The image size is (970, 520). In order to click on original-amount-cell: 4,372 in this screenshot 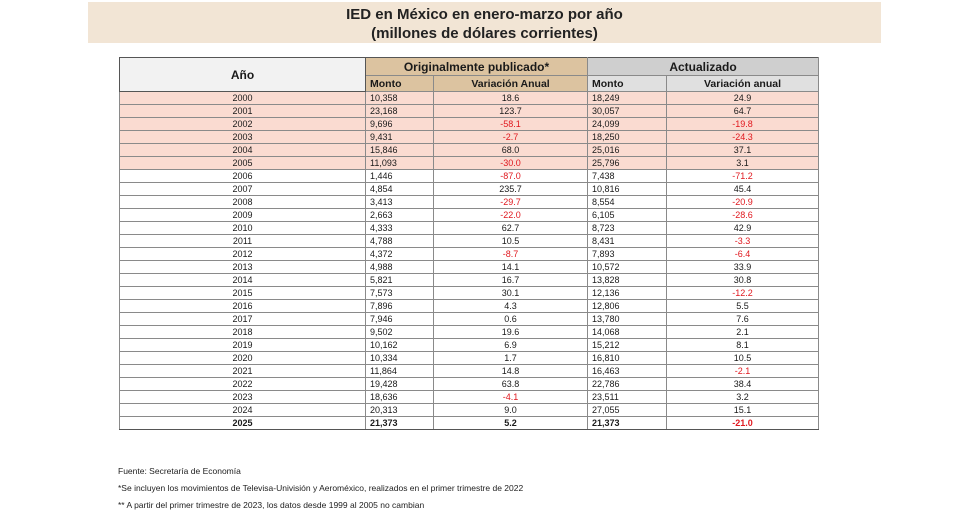, I will do `click(399, 254)`.